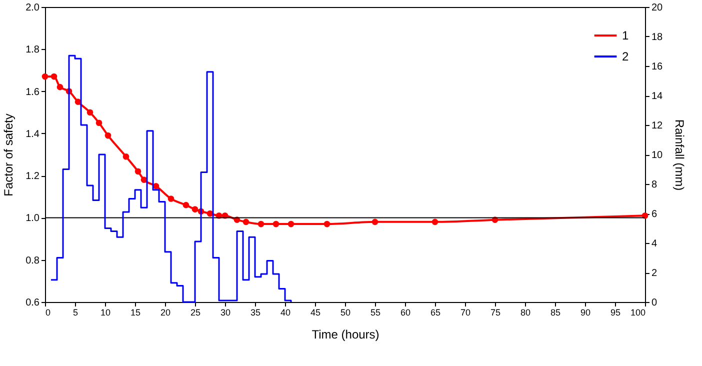 The image size is (702, 366). Describe the element at coordinates (33, 260) in the screenshot. I see `y-tick-label: 0.8` at that location.